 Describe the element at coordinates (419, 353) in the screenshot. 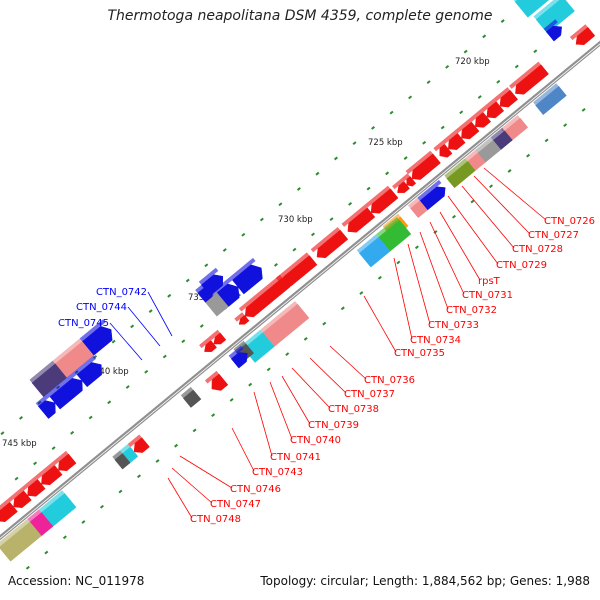

I see `gene-label: CTN_0735` at that location.